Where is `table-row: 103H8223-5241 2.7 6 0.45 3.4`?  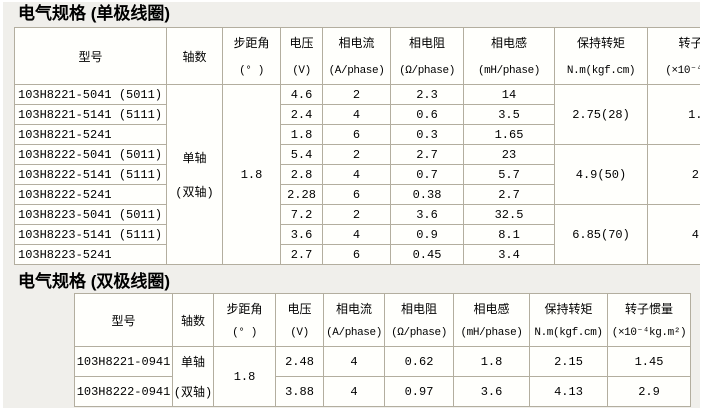 table-row: 103H8223-5241 2.7 6 0.45 3.4 is located at coordinates (357, 254).